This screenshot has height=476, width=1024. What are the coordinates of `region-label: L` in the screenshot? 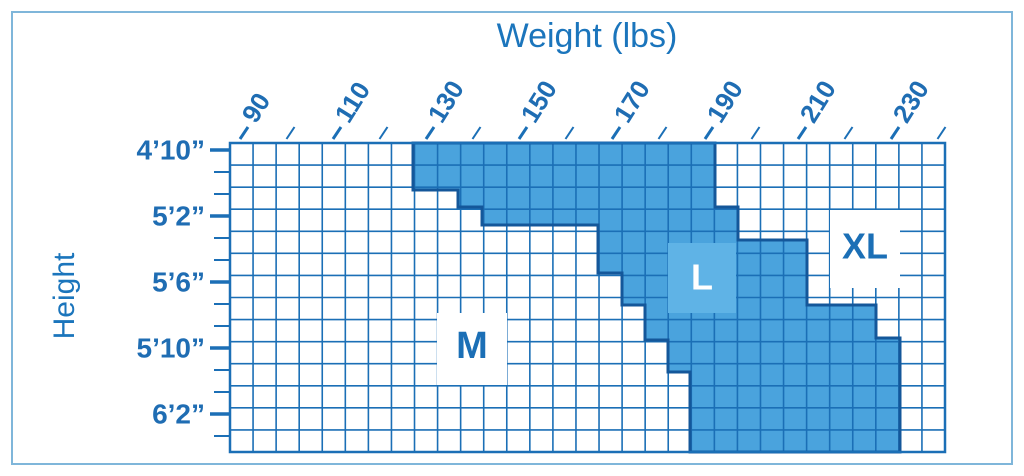 It's located at (702, 277).